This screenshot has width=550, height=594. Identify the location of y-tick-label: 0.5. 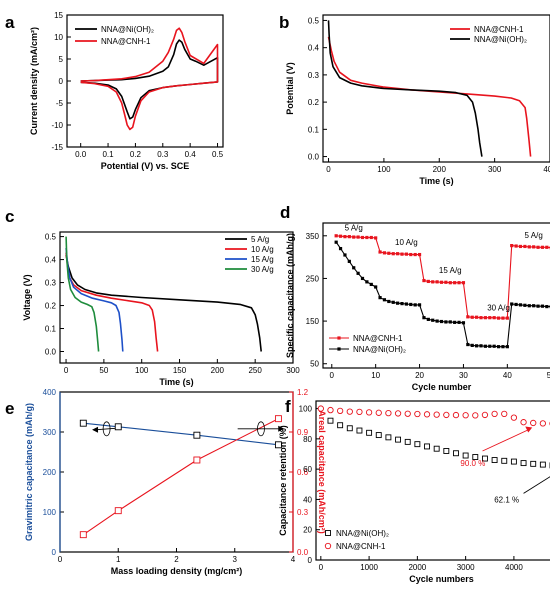
(51, 237).